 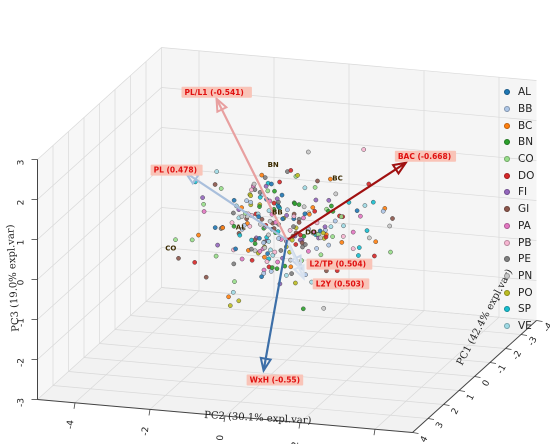 What do you see at coordinates (71, 424) in the screenshot?
I see `y-tick-label: -4` at bounding box center [71, 424].